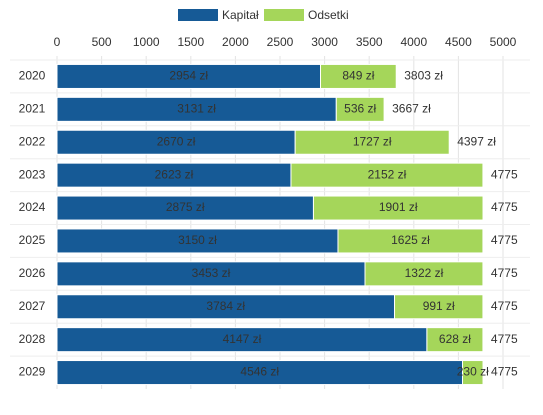 This screenshot has height=415, width=543. What do you see at coordinates (413, 42) in the screenshot?
I see `x-tick-label: 4000` at bounding box center [413, 42].